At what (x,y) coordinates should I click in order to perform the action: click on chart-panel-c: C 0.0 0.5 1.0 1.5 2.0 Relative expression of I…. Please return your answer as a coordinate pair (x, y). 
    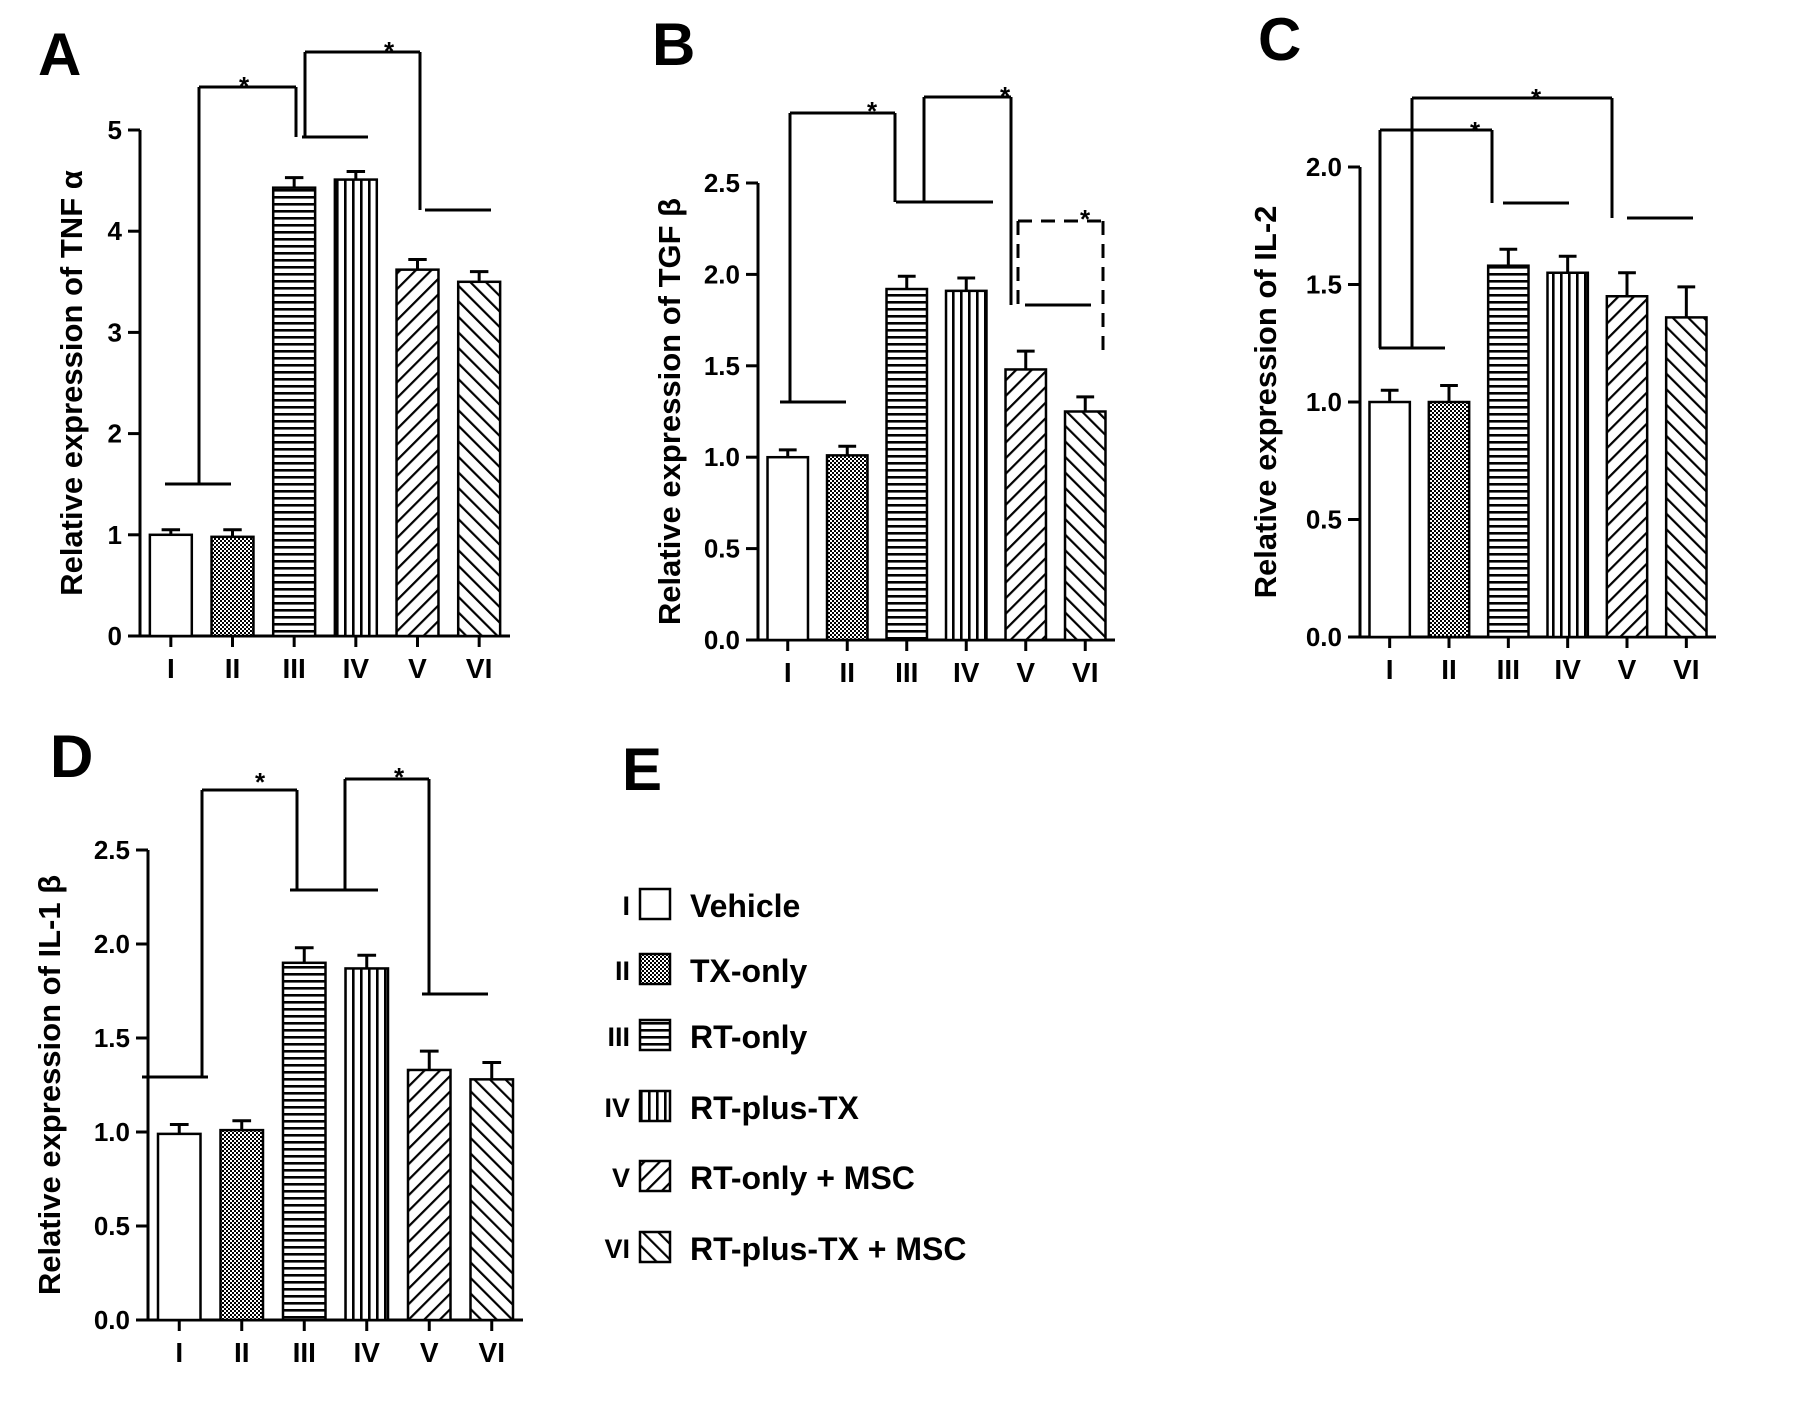
    Looking at the image, I should click on (1482, 345).